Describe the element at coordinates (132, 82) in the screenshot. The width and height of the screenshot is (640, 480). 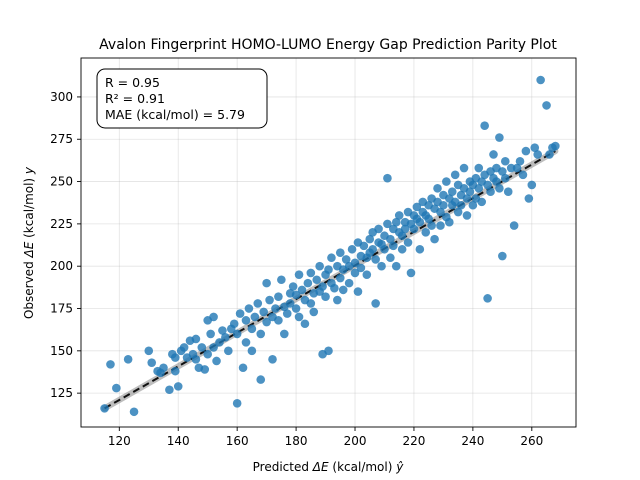
I see `annotation-r: R = 0.95` at that location.